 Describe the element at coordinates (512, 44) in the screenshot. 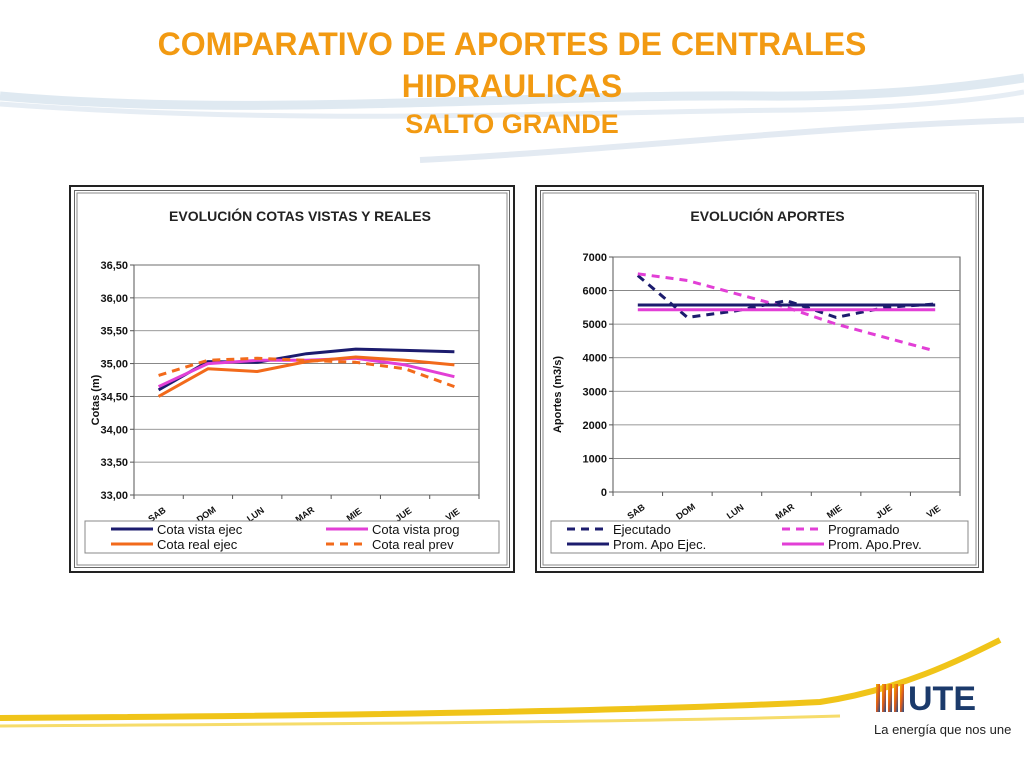

I see `slide-title-line1: COMPARATIVO DE APORTES DE CENTRALES` at that location.